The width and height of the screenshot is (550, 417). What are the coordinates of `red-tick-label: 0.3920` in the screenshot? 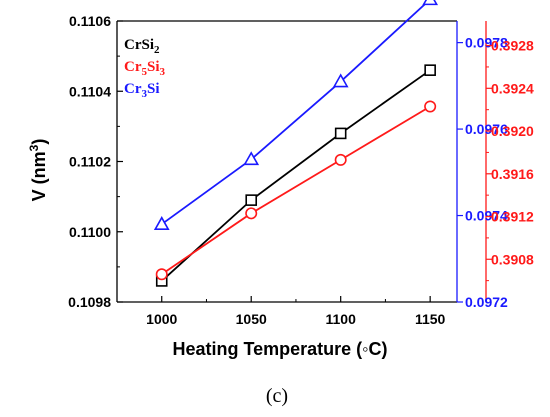 It's located at (512, 131).